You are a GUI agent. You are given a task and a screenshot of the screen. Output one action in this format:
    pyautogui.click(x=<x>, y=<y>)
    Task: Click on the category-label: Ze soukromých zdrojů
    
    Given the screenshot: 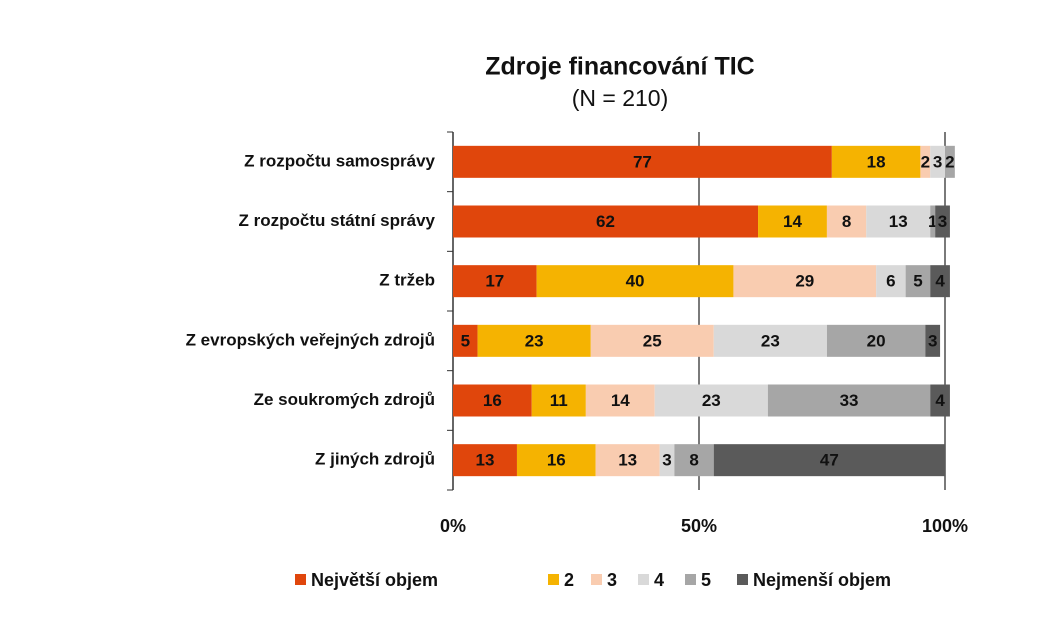 What is the action you would take?
    pyautogui.click(x=344, y=399)
    